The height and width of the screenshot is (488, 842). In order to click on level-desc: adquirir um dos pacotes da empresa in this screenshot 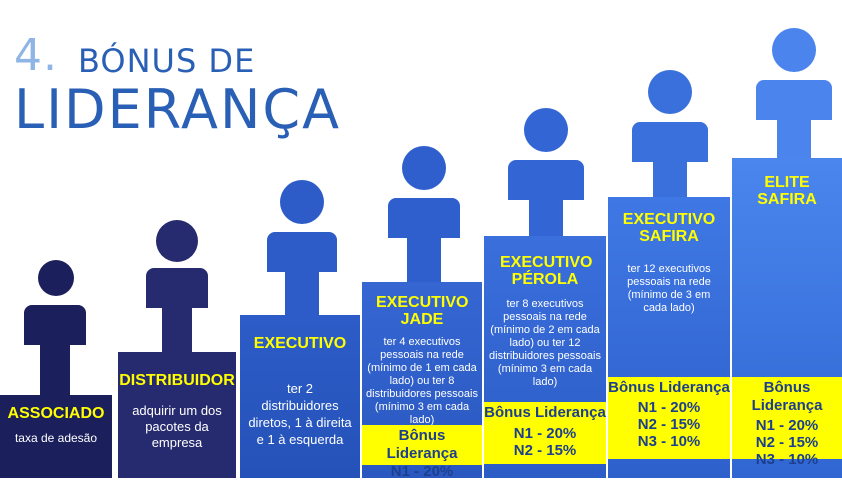, I will do `click(177, 426)`.